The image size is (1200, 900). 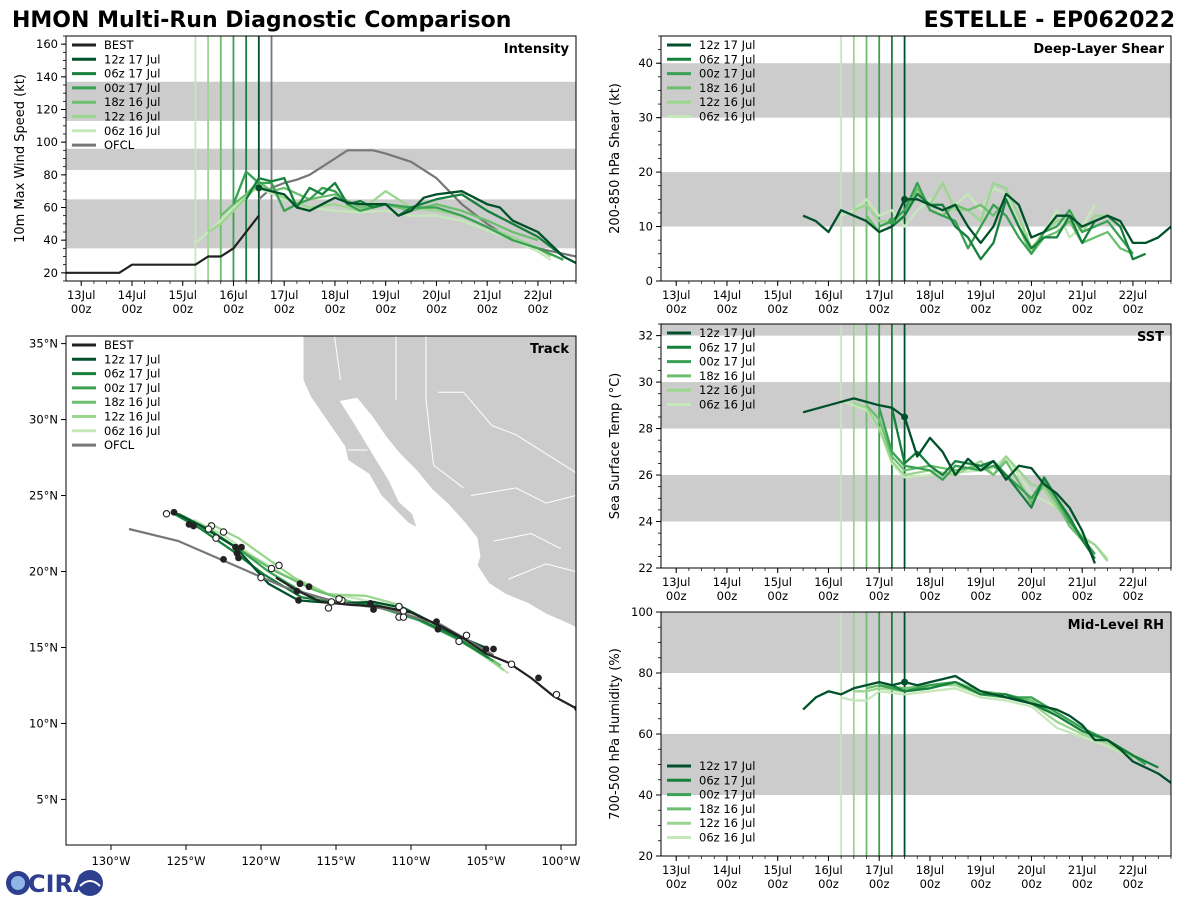 I want to click on rh-xtick-label: 16Jul, so click(x=828, y=870).